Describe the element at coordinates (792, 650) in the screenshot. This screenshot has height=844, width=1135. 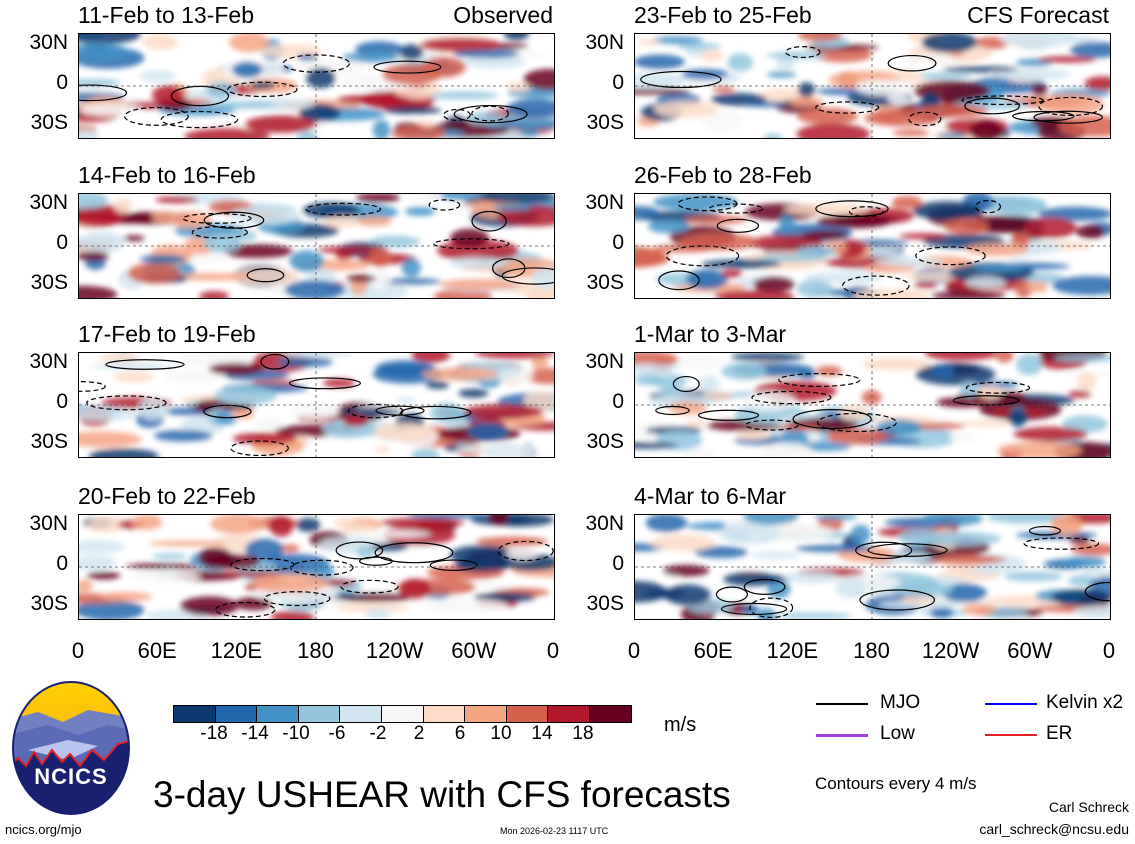
I see `x-tick-label: 120E` at that location.